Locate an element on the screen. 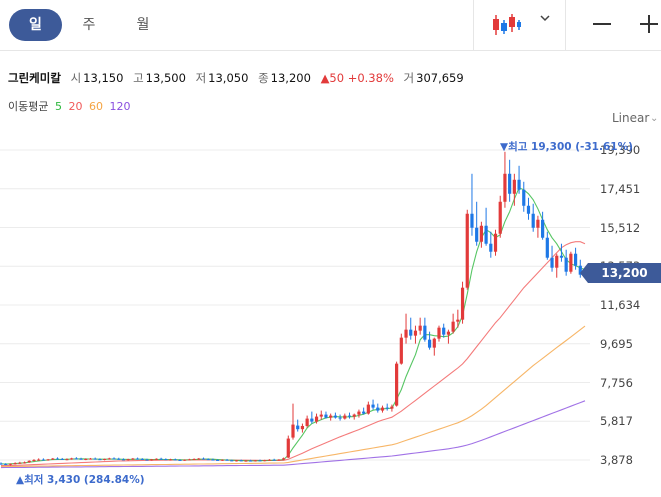 The image size is (661, 497). tab-weekly: 주 is located at coordinates (89, 25).